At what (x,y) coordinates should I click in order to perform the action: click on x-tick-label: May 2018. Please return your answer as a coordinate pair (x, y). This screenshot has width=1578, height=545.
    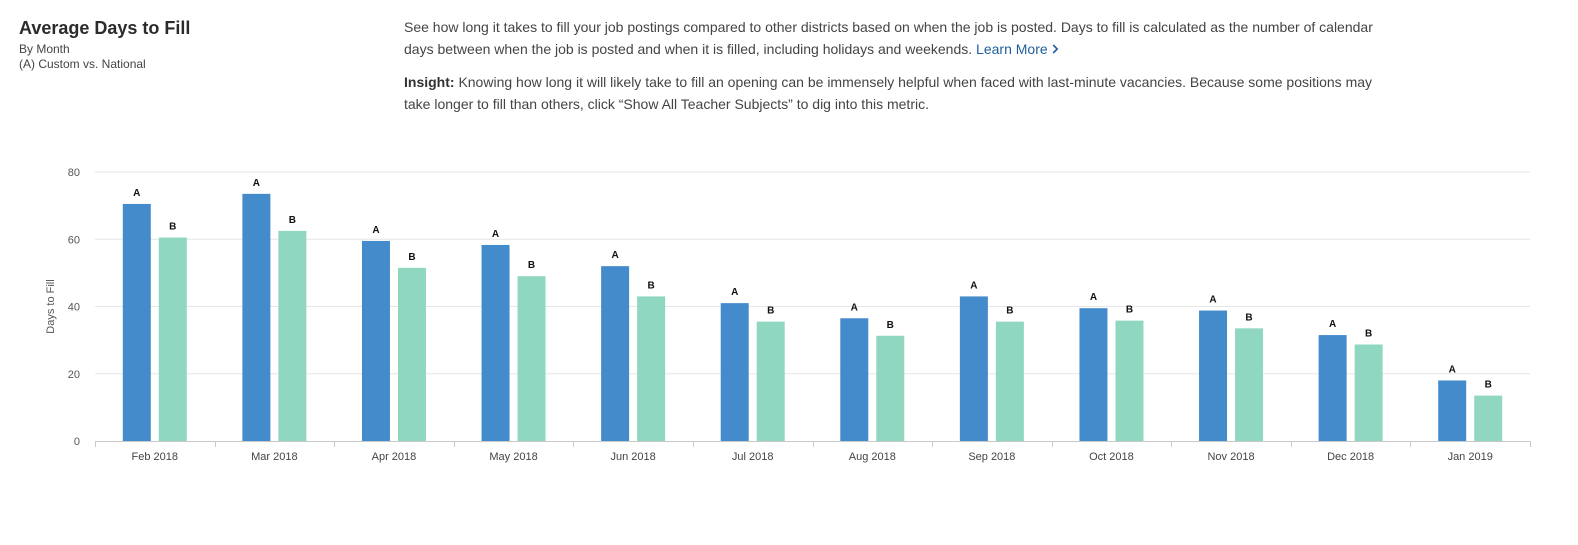
    Looking at the image, I should click on (513, 457).